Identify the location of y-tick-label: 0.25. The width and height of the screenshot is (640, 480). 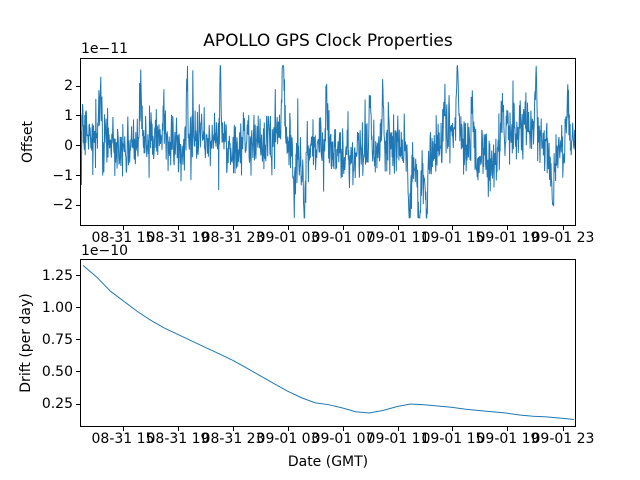
(57, 404).